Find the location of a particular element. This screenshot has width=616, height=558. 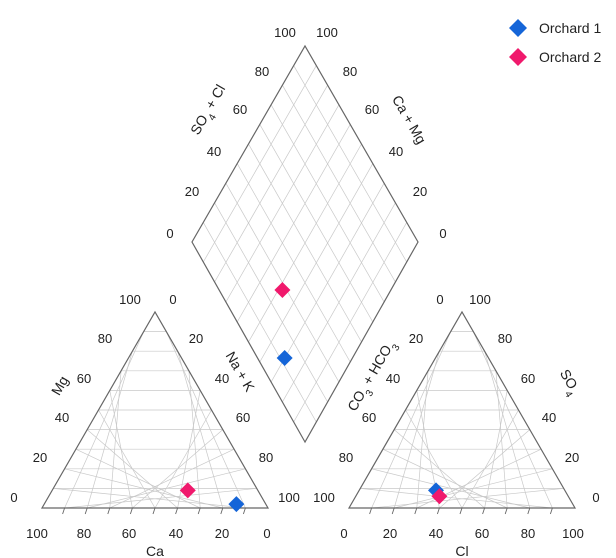

cation-mg-tick-label: 40 is located at coordinates (62, 417).